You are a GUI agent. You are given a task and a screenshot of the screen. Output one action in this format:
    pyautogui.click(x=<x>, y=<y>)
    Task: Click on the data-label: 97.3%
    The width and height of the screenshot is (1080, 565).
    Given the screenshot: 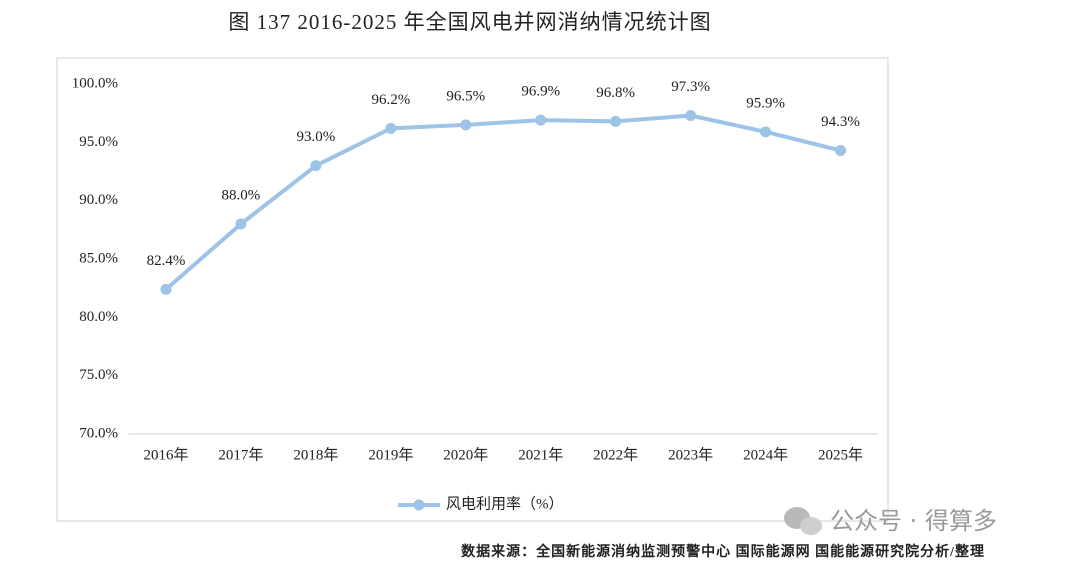 What is the action you would take?
    pyautogui.click(x=690, y=87)
    